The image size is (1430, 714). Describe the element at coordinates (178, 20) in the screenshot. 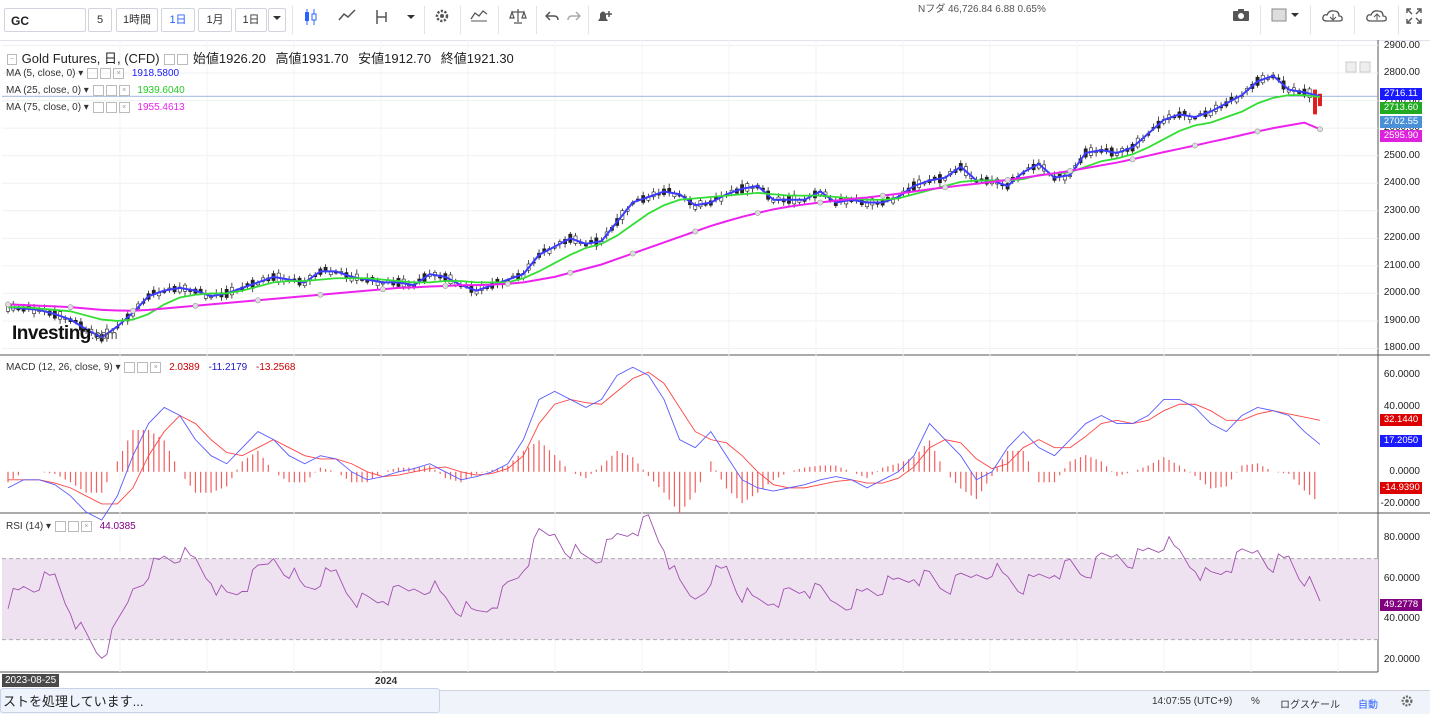

I see `interval-1d-button: 1日` at that location.